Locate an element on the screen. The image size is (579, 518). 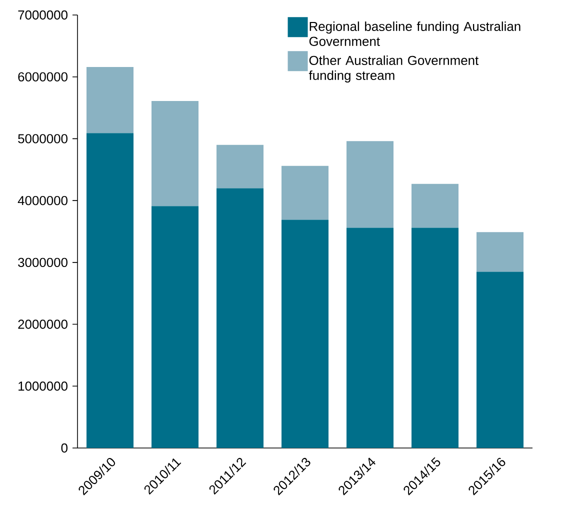
y-tick-label: 1000000 is located at coordinates (43, 386).